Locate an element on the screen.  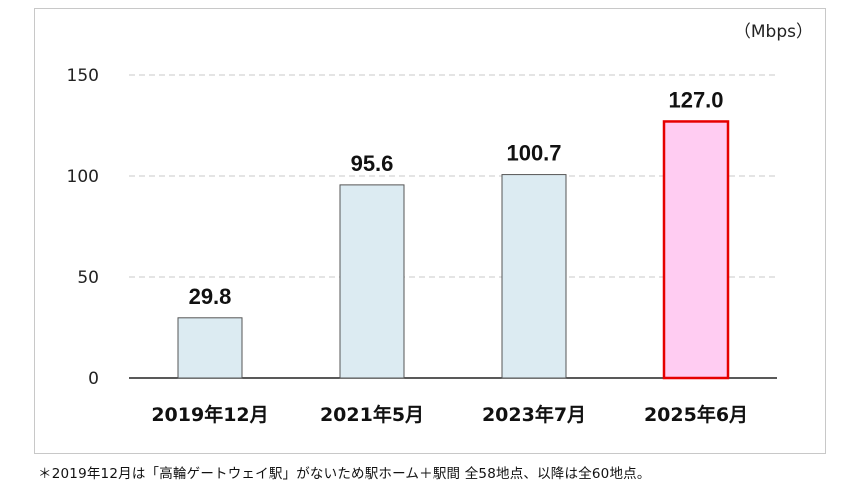
y-tick-label: 100 is located at coordinates (83, 177).